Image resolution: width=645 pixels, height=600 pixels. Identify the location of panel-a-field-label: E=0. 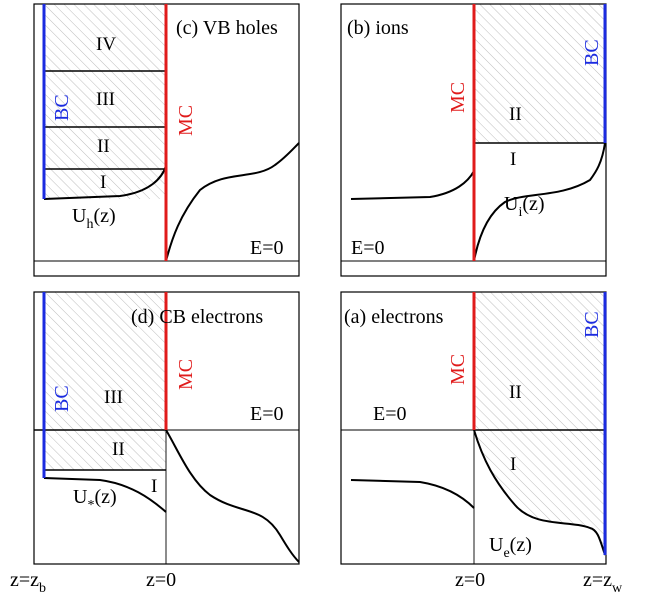
(390, 414).